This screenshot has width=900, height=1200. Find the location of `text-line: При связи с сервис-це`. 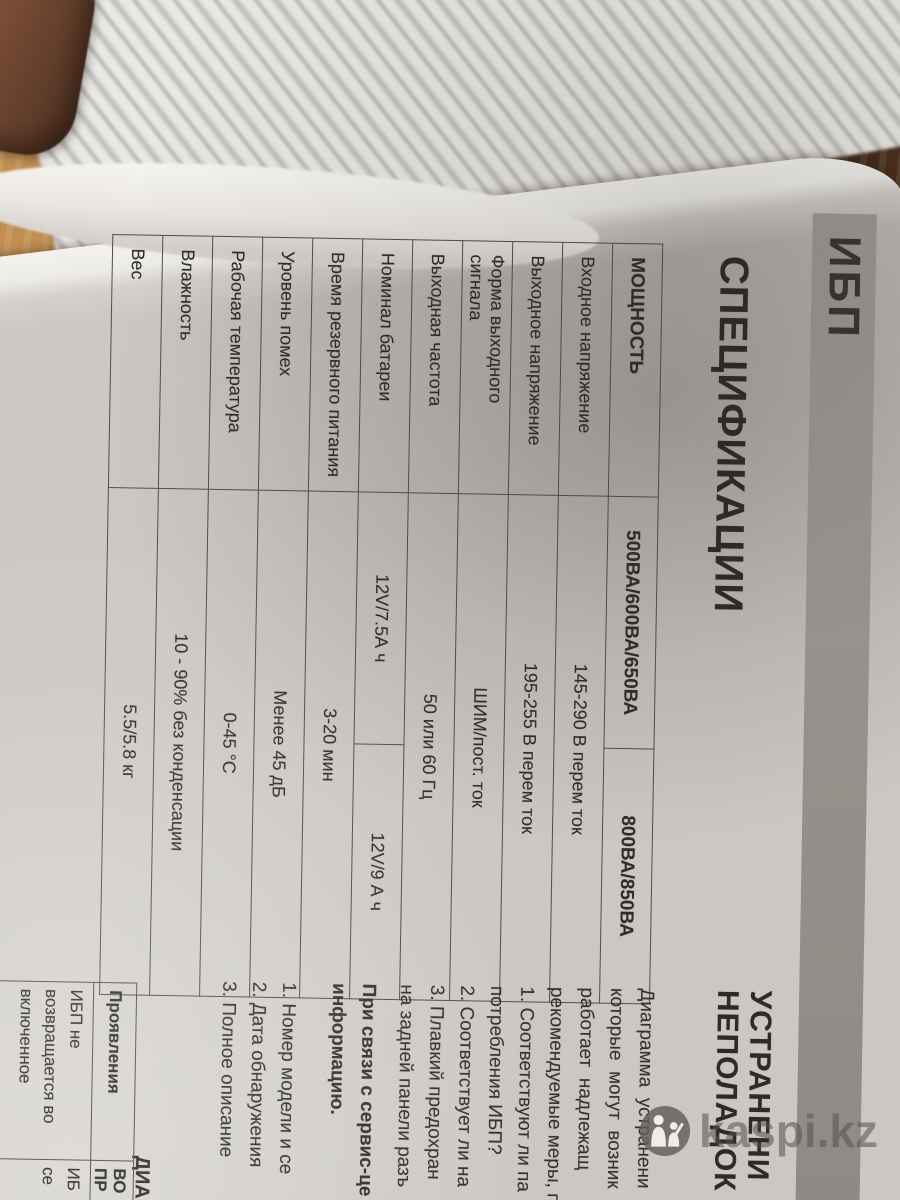

text-line: При связи с сервис-це is located at coordinates (367, 1090).